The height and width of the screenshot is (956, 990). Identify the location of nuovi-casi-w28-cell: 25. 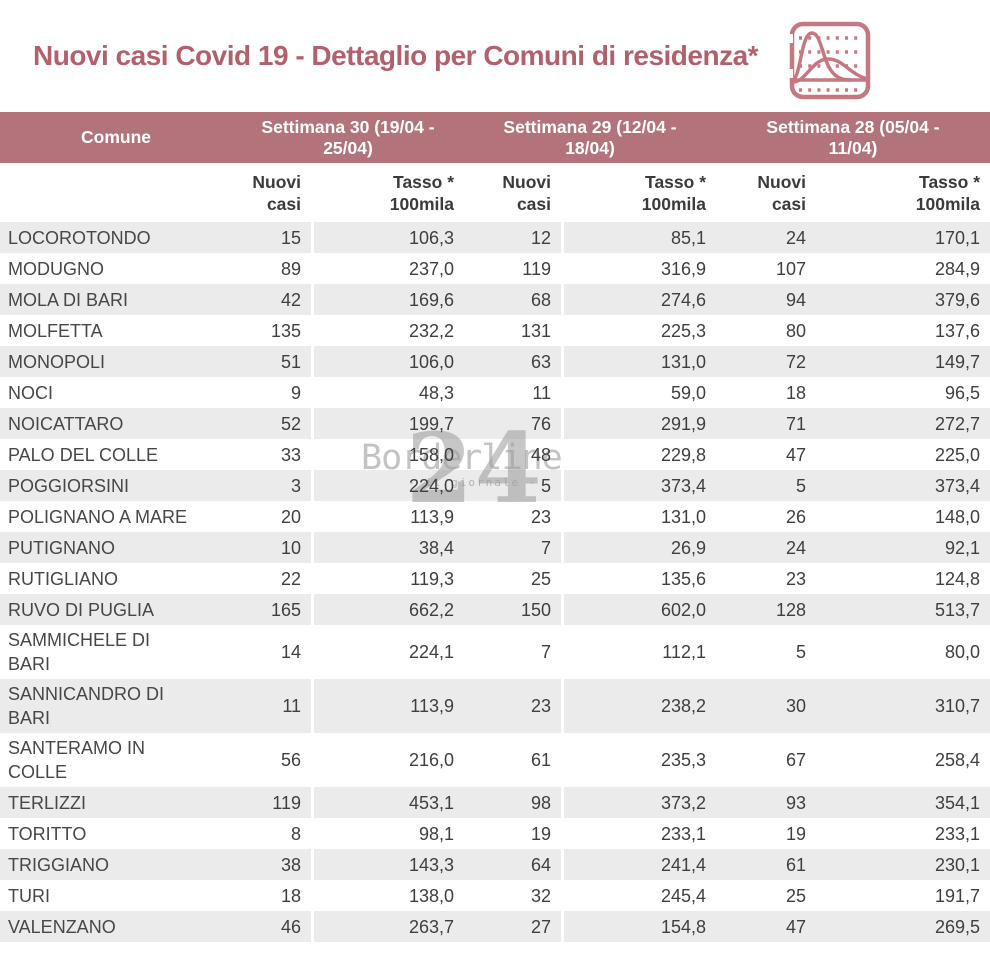
(795, 895).